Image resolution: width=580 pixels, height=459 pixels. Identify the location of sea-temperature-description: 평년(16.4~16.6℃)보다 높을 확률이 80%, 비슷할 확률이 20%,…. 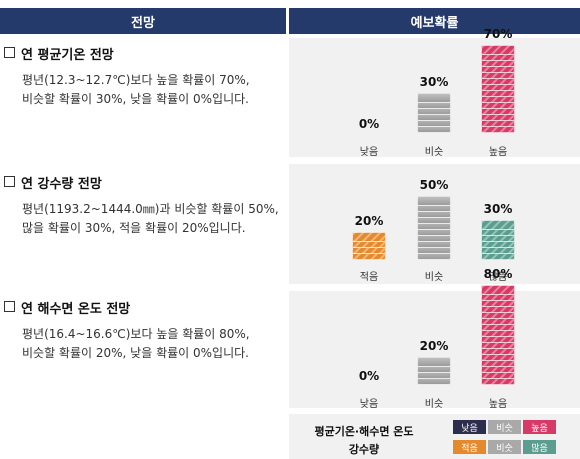
(136, 343).